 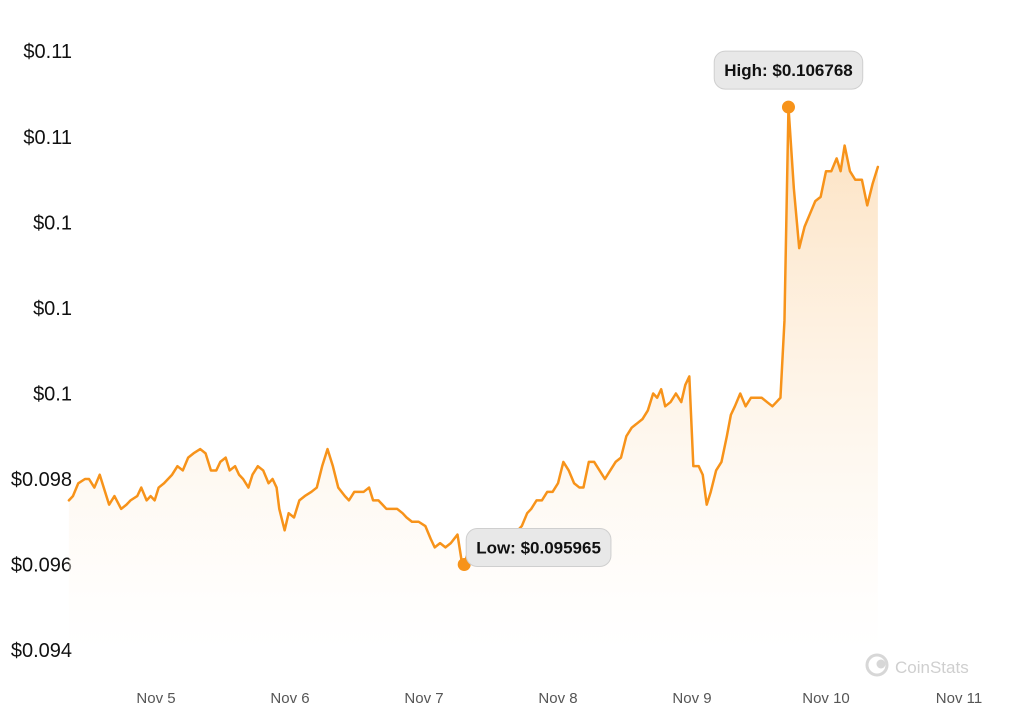 I want to click on watermark: CoinStats, so click(x=917, y=665).